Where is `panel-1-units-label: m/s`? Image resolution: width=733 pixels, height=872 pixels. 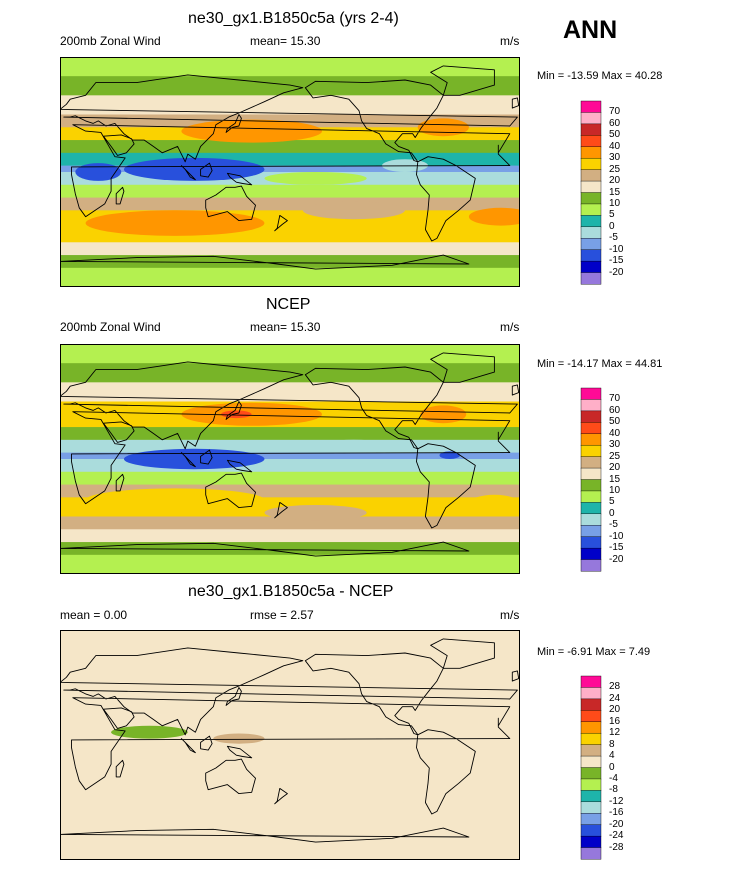 panel-1-units-label: m/s is located at coordinates (510, 41).